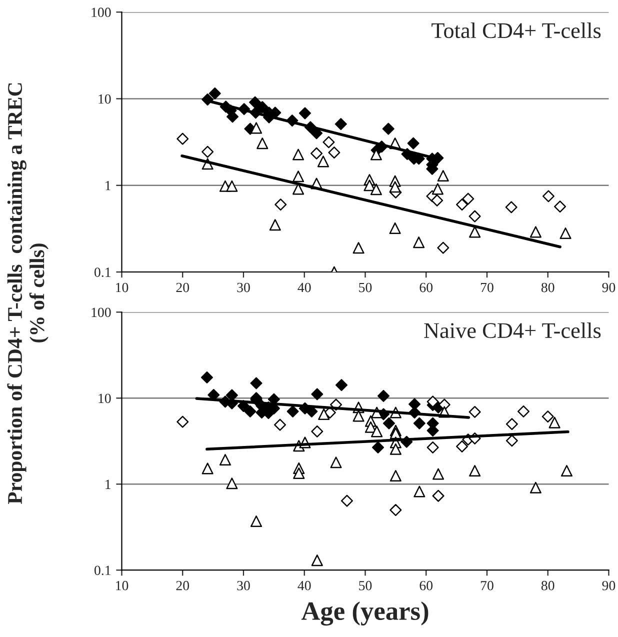 Image resolution: width=618 pixels, height=637 pixels. I want to click on chart-title: Total CD4+ T-cells, so click(516, 30).